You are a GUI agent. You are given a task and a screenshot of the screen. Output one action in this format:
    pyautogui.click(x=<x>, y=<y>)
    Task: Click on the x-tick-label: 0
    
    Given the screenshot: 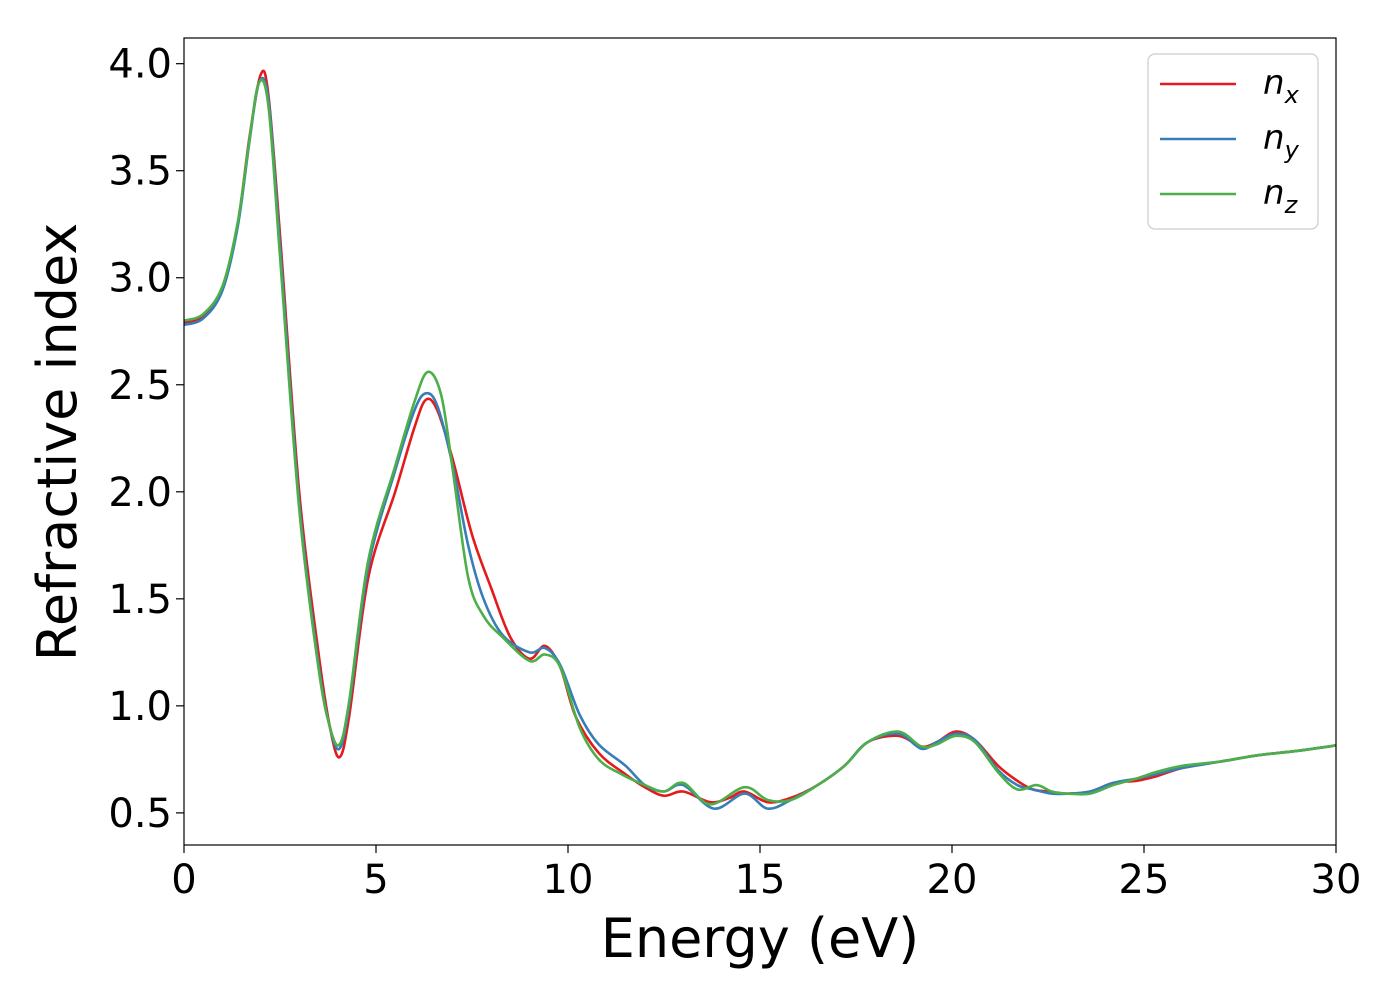 What is the action you would take?
    pyautogui.click(x=183, y=880)
    